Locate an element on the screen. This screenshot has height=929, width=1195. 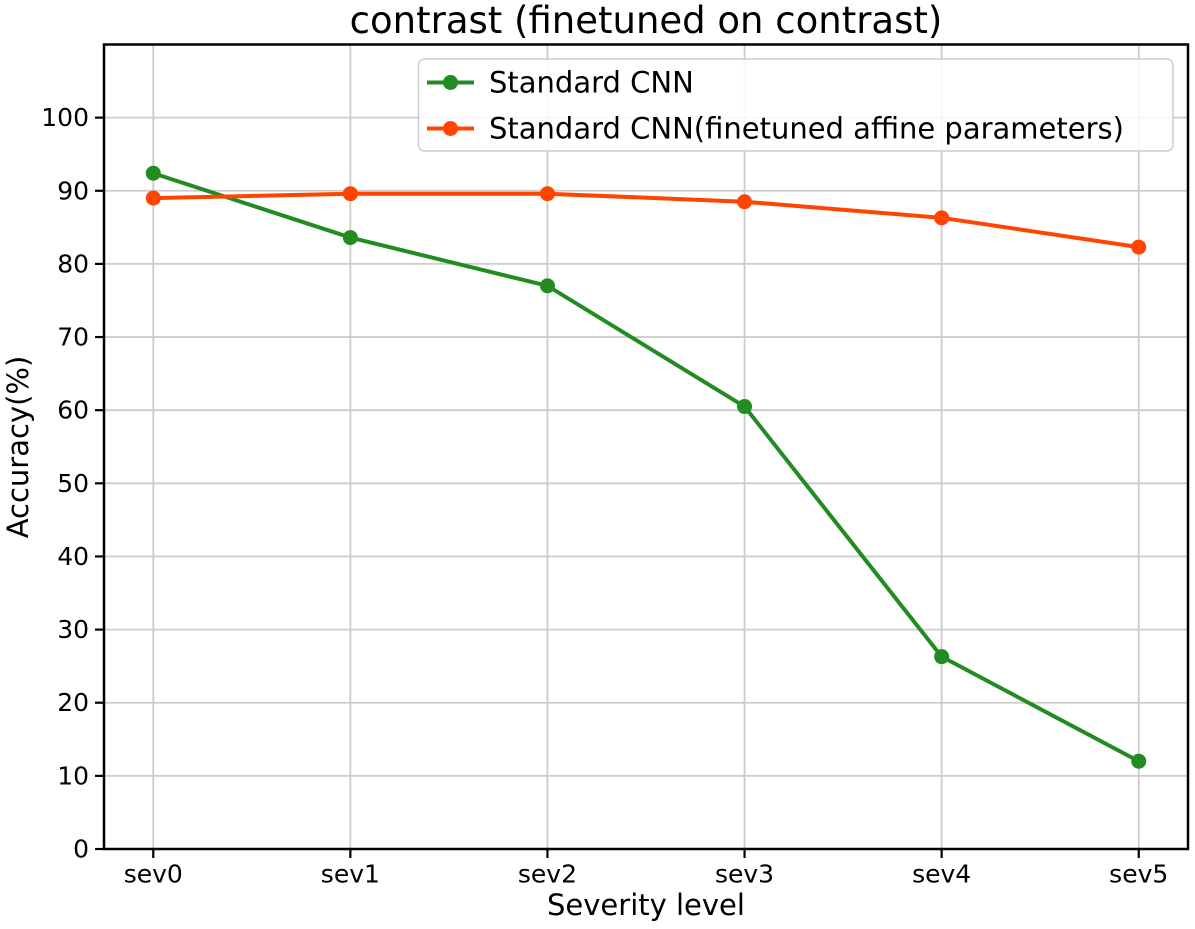
y-tick-label: 80 is located at coordinates (73, 263).